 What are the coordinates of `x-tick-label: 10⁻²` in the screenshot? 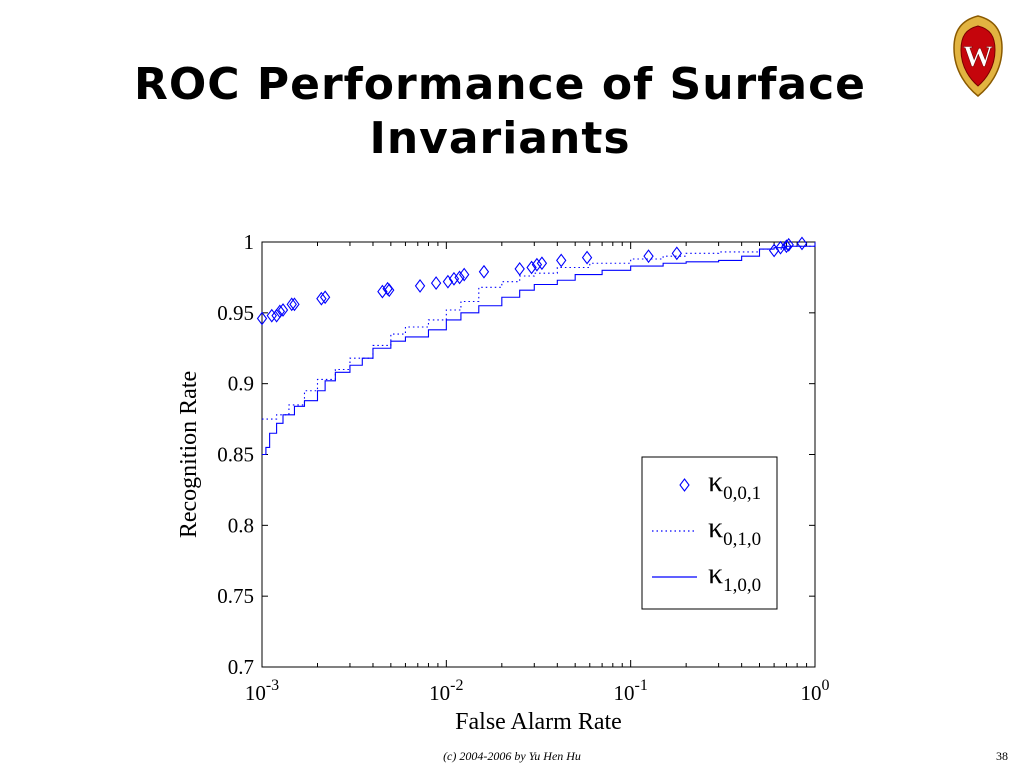 It's located at (446, 691).